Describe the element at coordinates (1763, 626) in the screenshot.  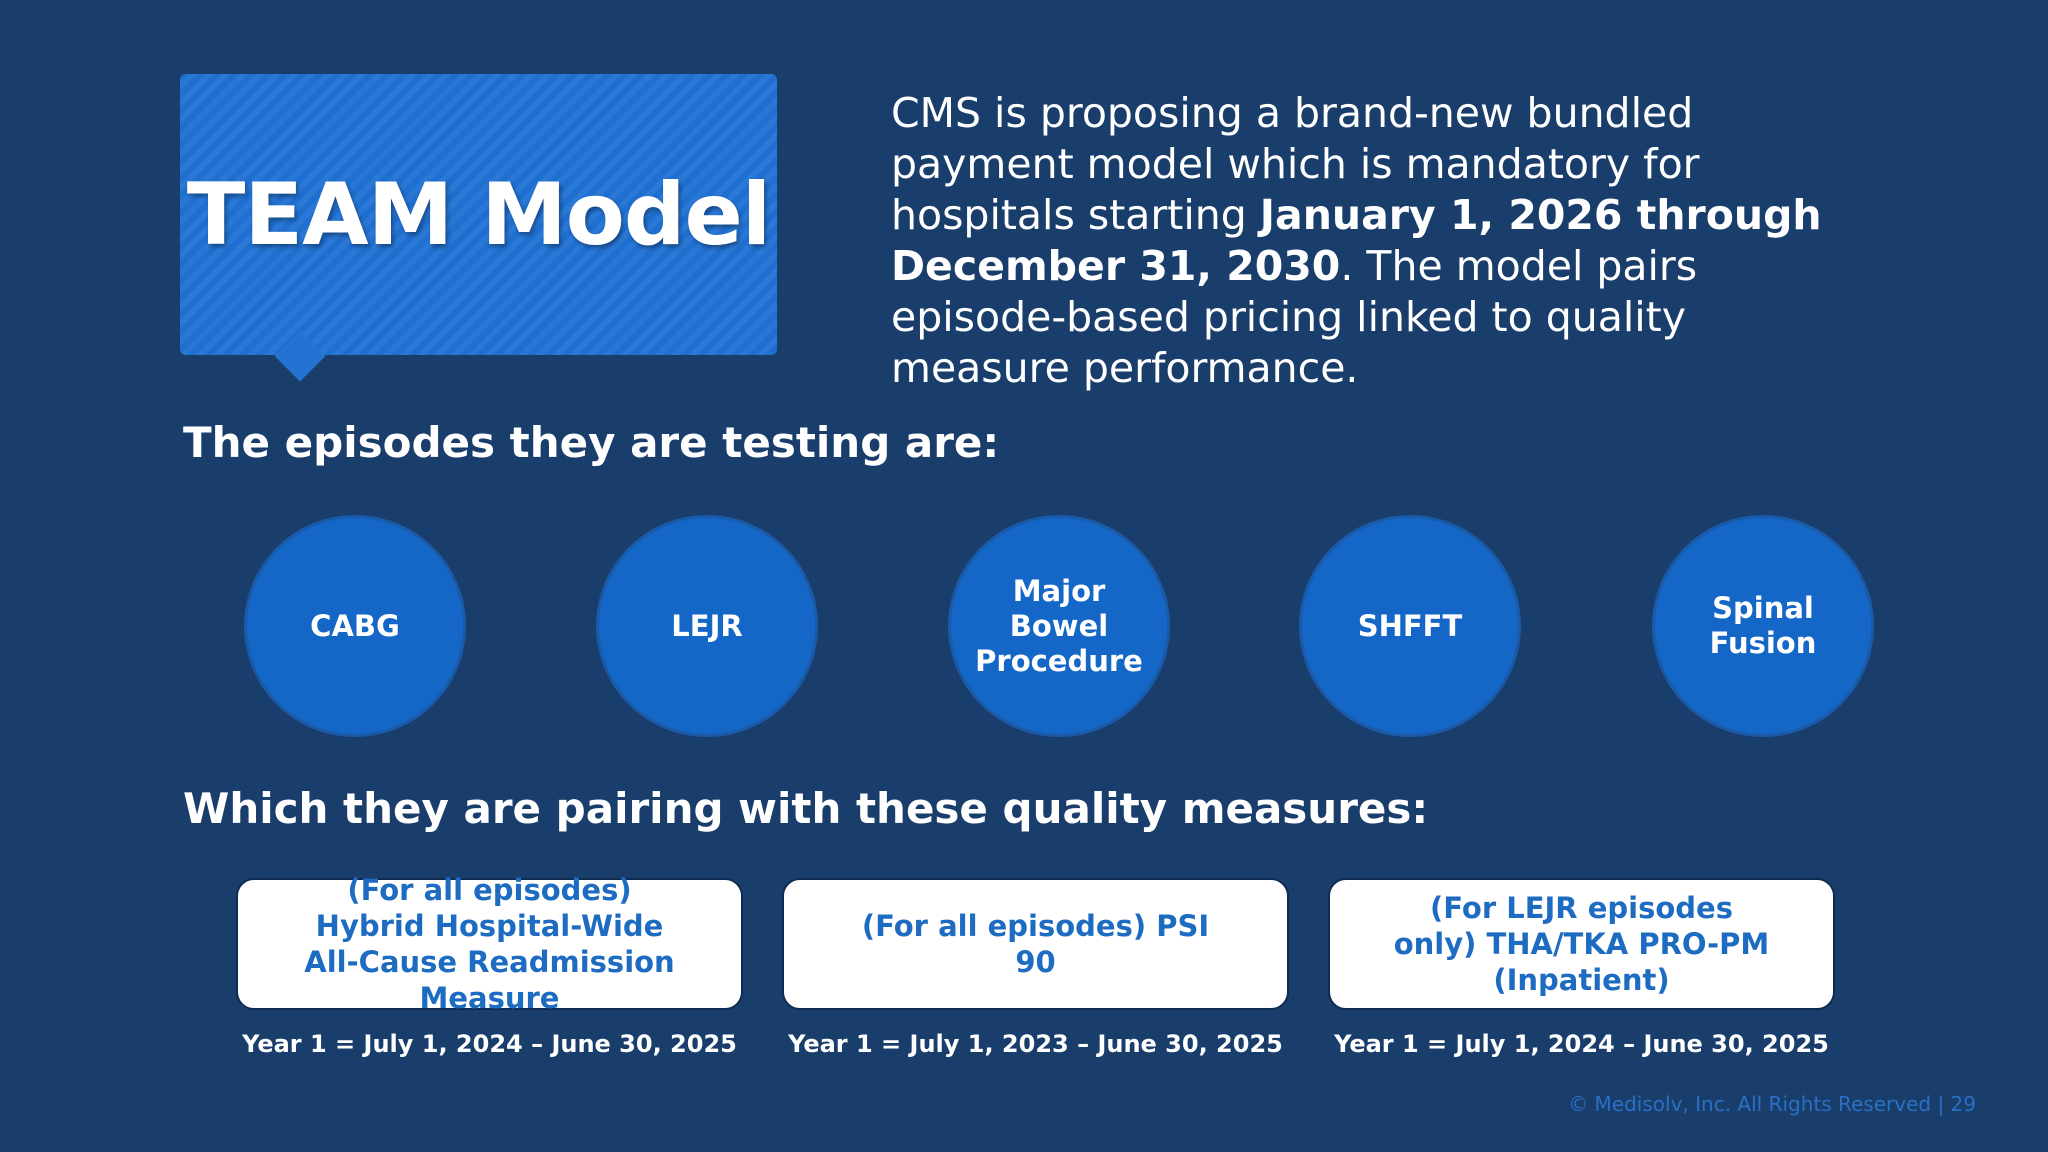
I see `episode-circle: Spinal Fusion` at that location.